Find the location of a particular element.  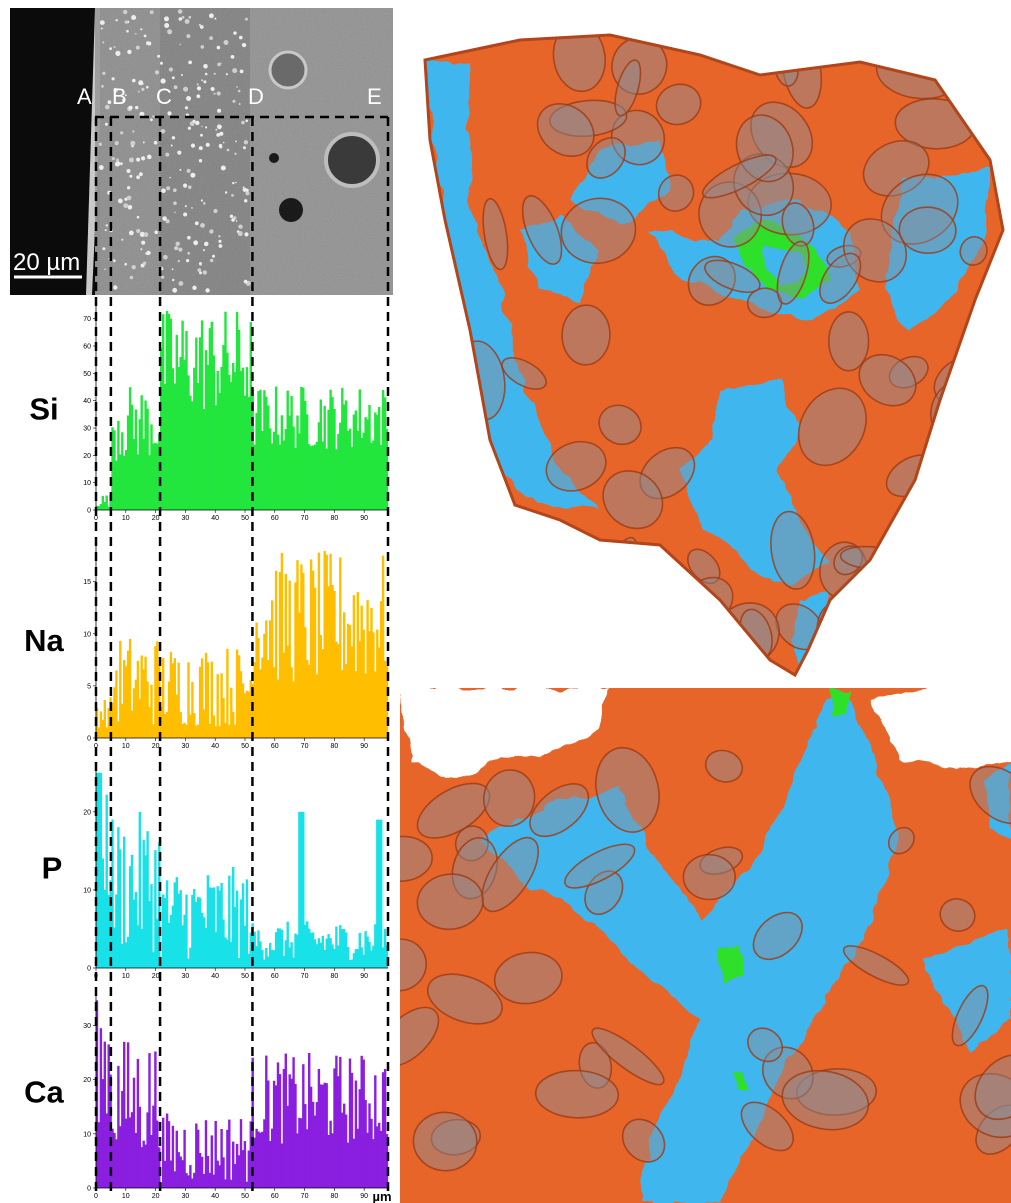

profile-panel-p: P010200102030405060708090 is located at coordinates (215, 872).